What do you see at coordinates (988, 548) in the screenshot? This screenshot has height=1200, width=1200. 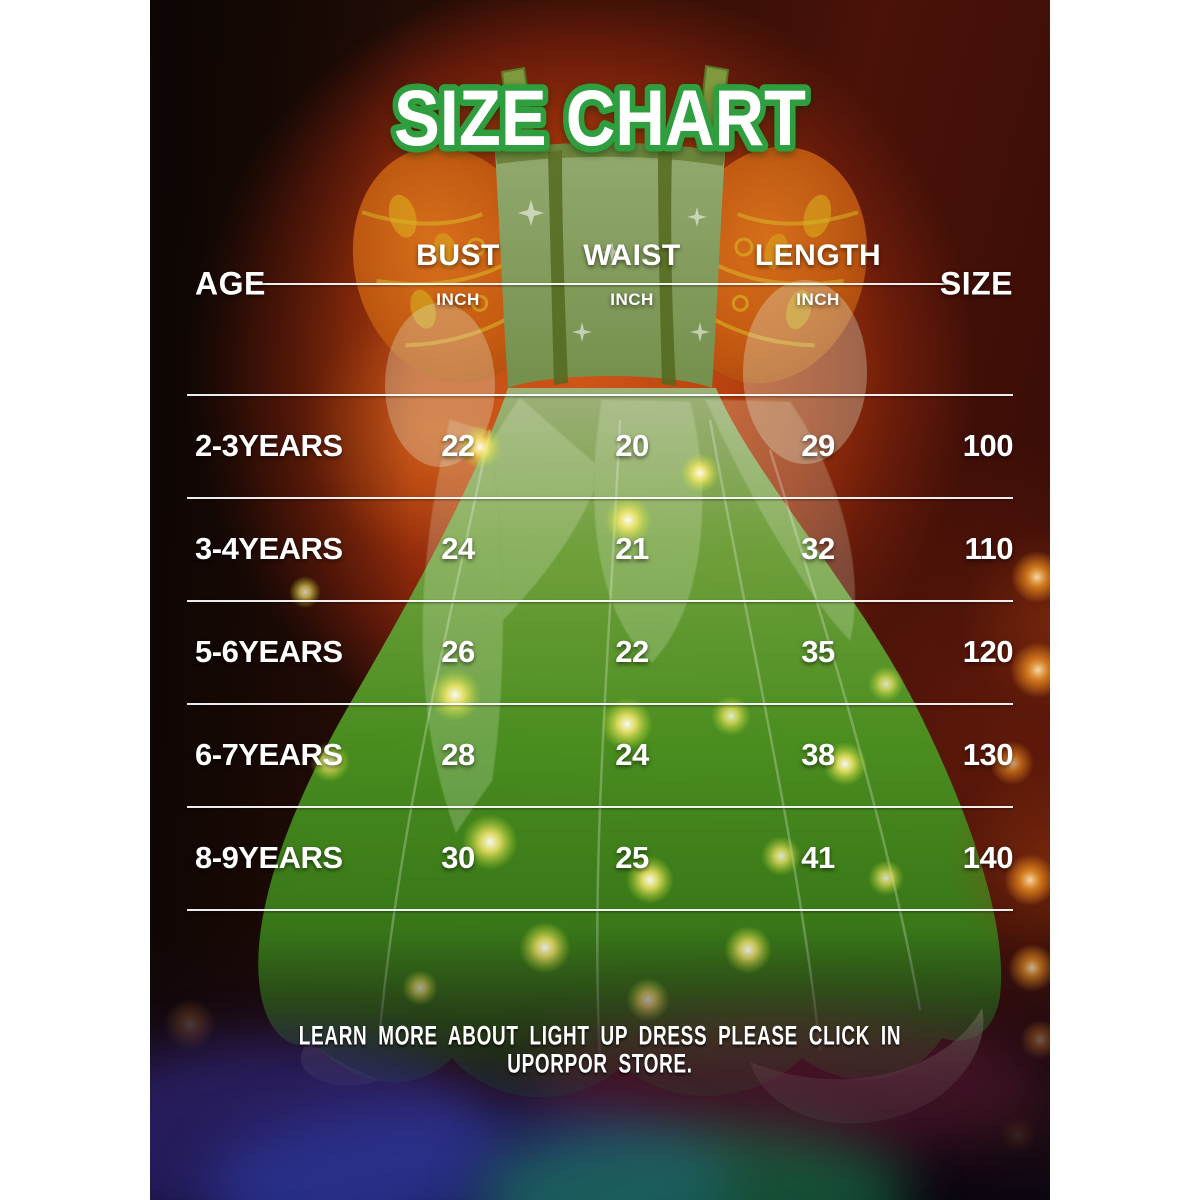 I see `size-cell: 110` at bounding box center [988, 548].